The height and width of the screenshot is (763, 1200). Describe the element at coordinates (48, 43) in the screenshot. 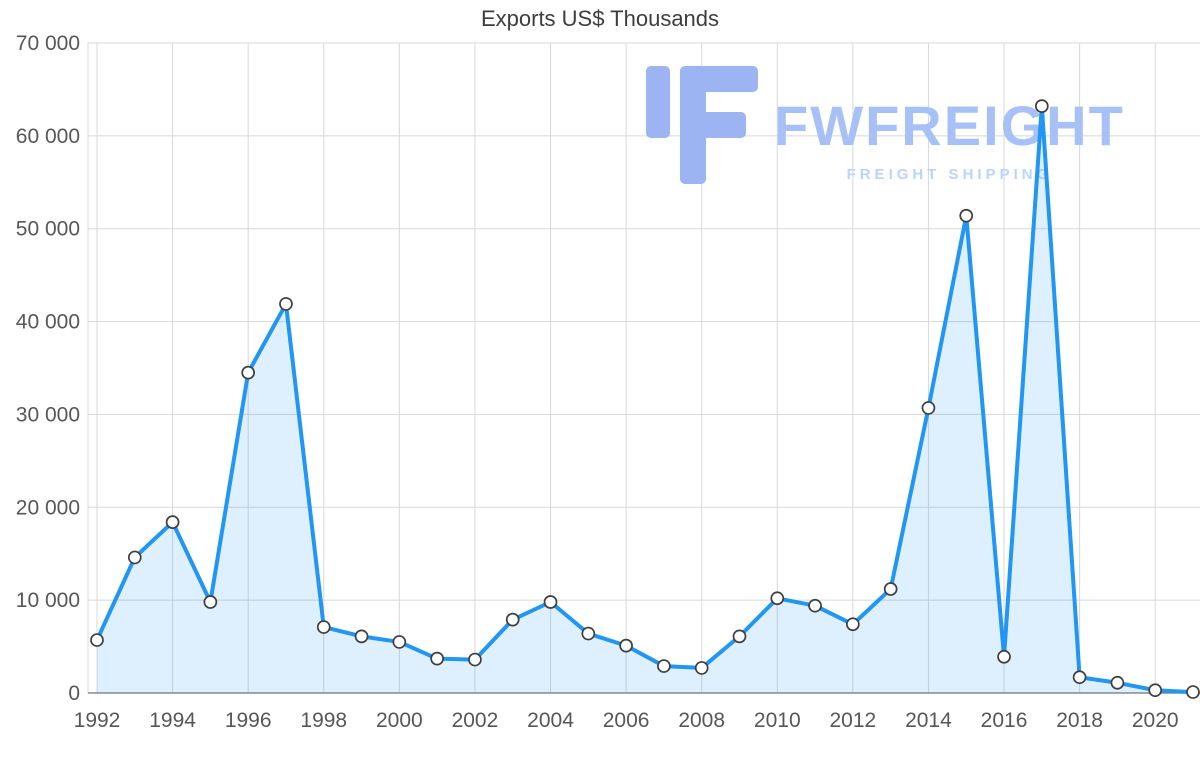

I see `svg-text: 70 000` at that location.